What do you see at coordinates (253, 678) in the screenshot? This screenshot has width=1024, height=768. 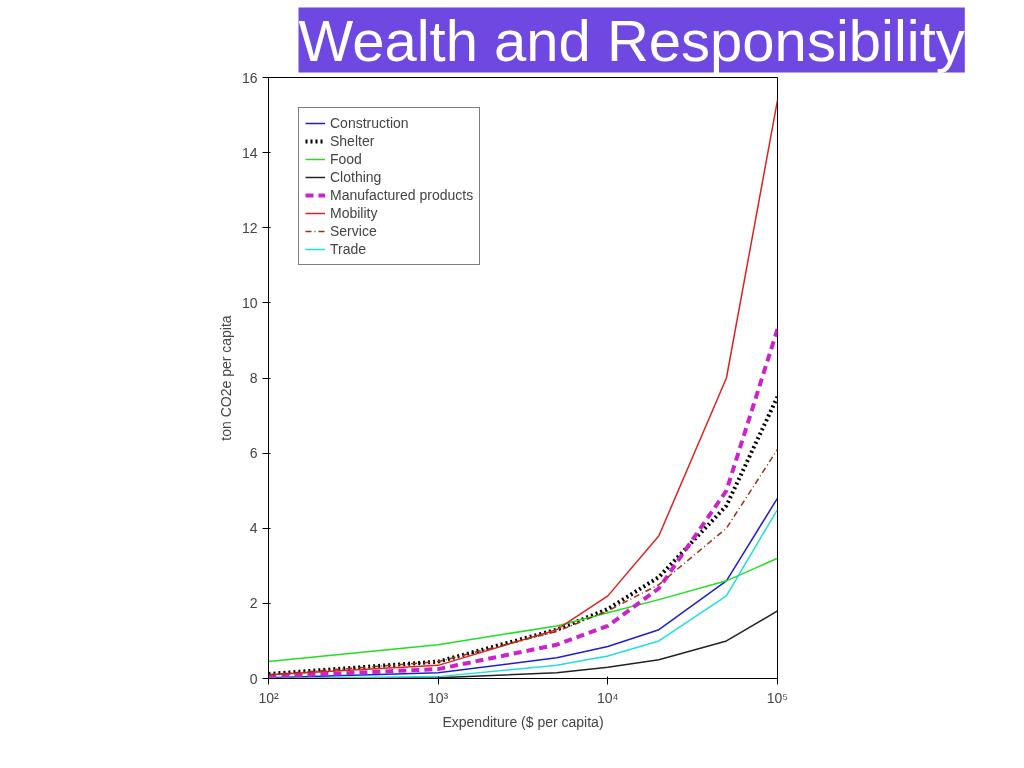 I see `y-tick-label: 0` at bounding box center [253, 678].